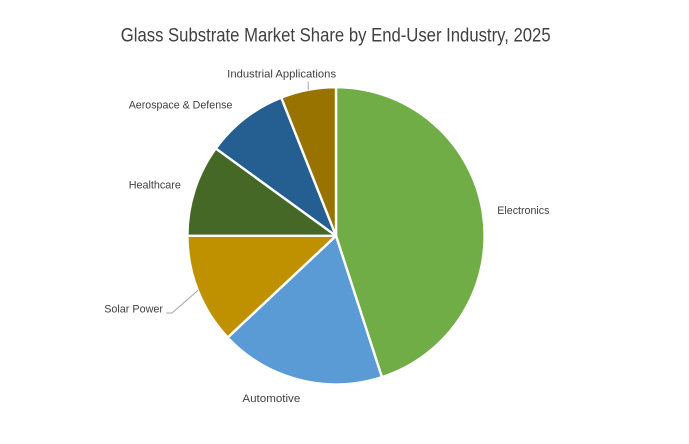  Describe the element at coordinates (271, 399) in the screenshot. I see `svg-text: Automotive` at that location.